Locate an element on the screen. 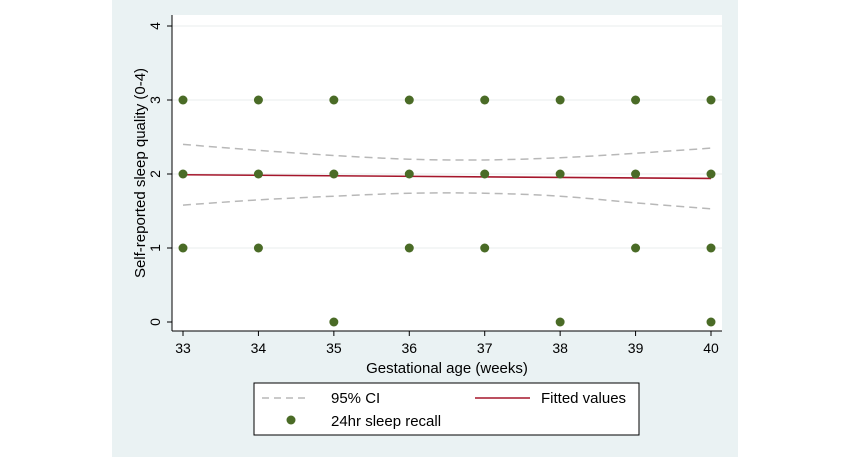 Image resolution: width=850 pixels, height=457 pixels. legend-label-fitted: Fitted values is located at coordinates (583, 398).